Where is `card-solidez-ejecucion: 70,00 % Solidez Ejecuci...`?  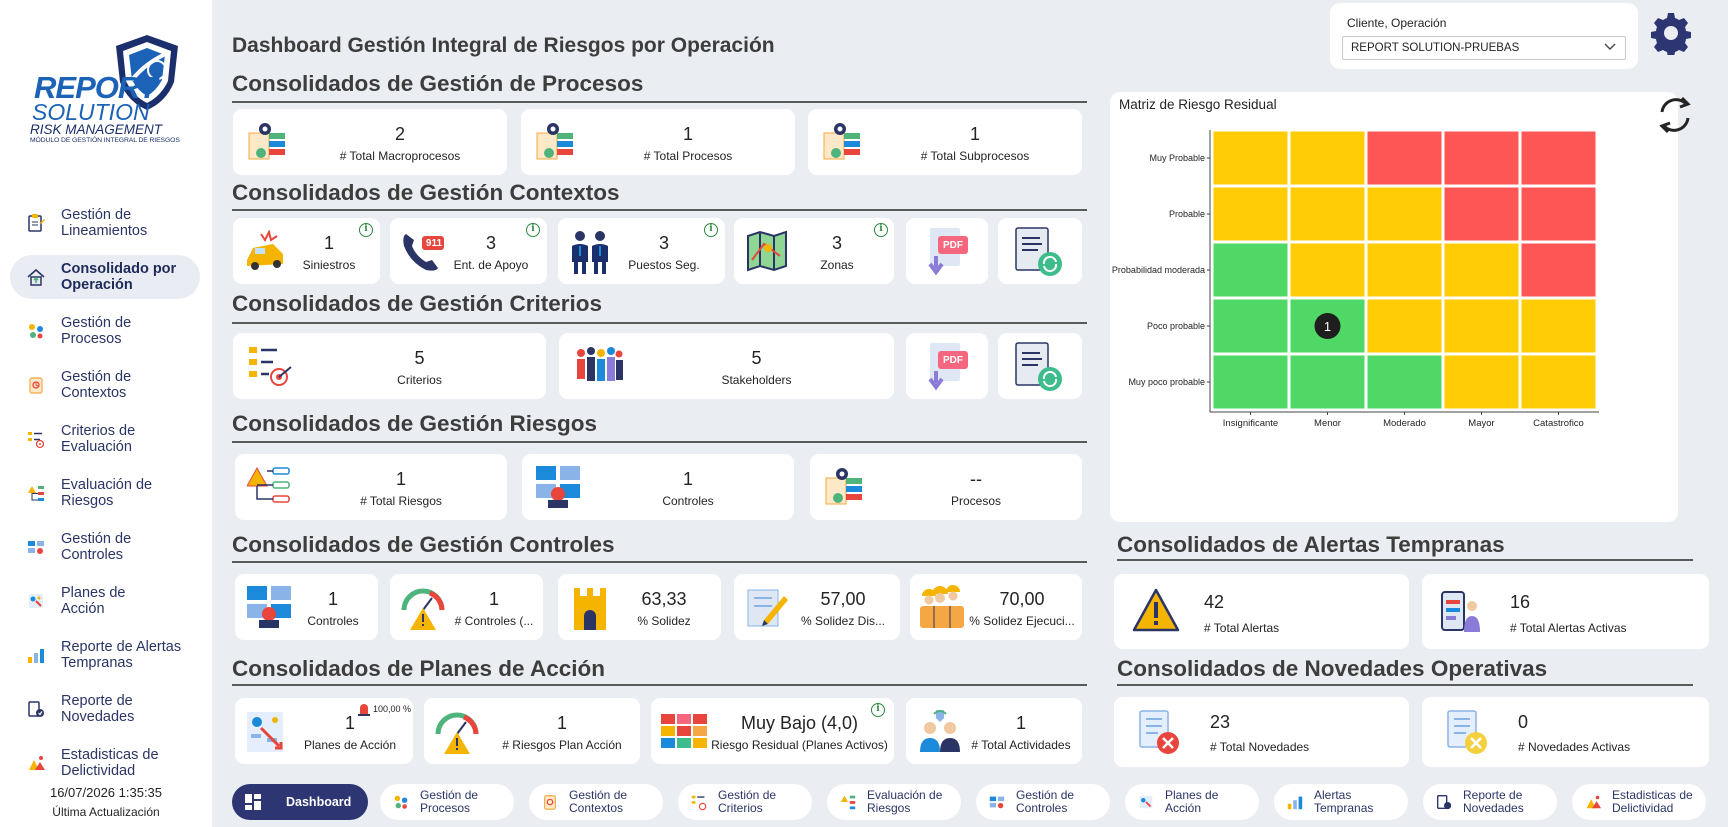
card-solidez-ejecucion: 70,00 % Solidez Ejecuci... is located at coordinates (996, 607).